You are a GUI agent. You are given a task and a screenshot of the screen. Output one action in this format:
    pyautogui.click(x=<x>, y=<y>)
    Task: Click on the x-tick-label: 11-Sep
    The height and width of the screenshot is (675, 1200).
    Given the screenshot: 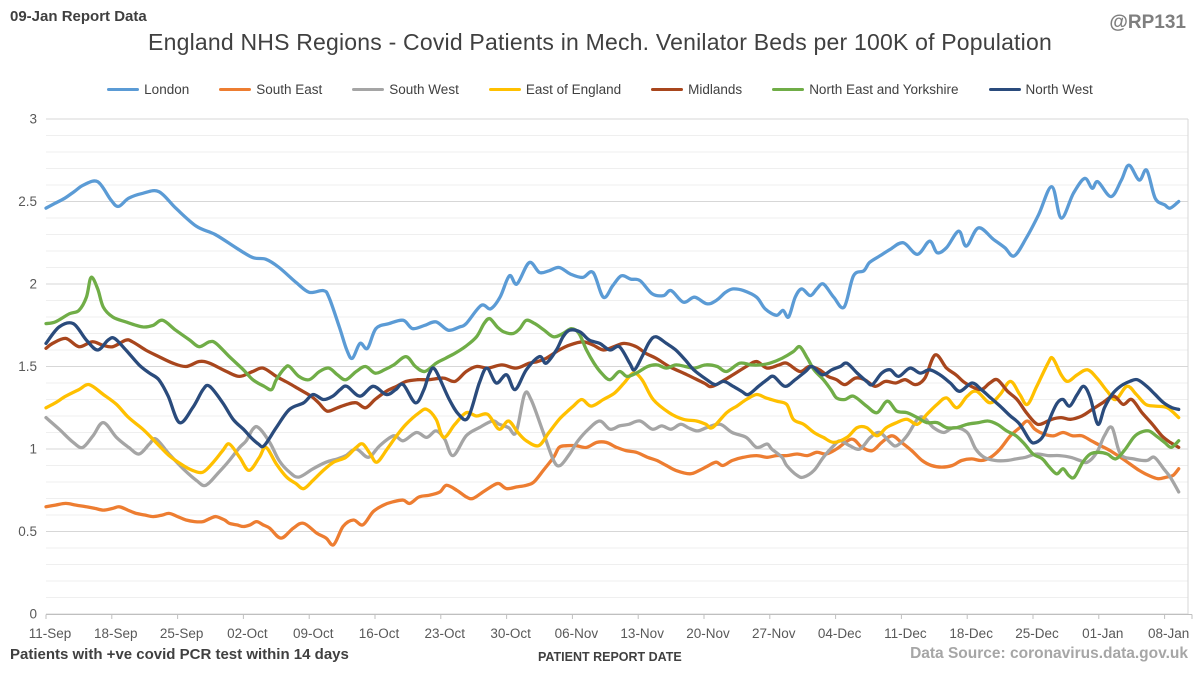 What is the action you would take?
    pyautogui.click(x=50, y=633)
    